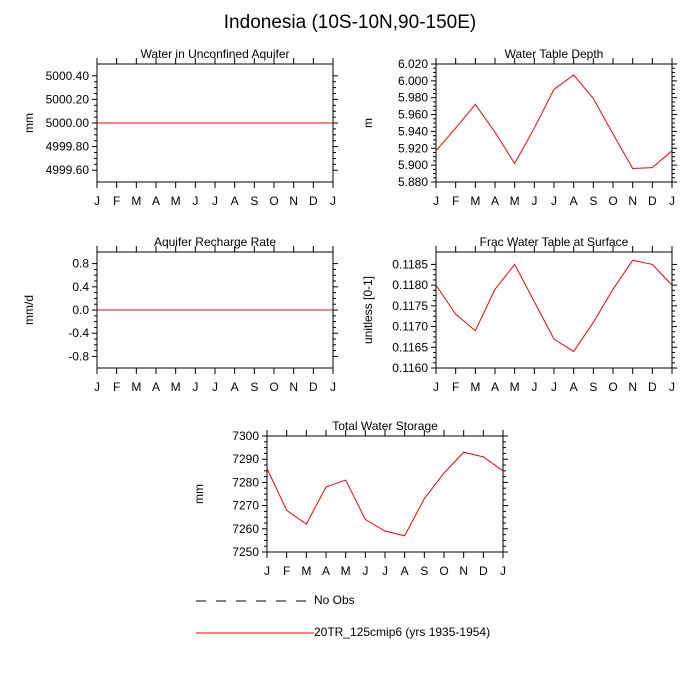 Image resolution: width=700 pixels, height=700 pixels. I want to click on recharge-rate-ytick-label: 0.8, so click(80, 264).